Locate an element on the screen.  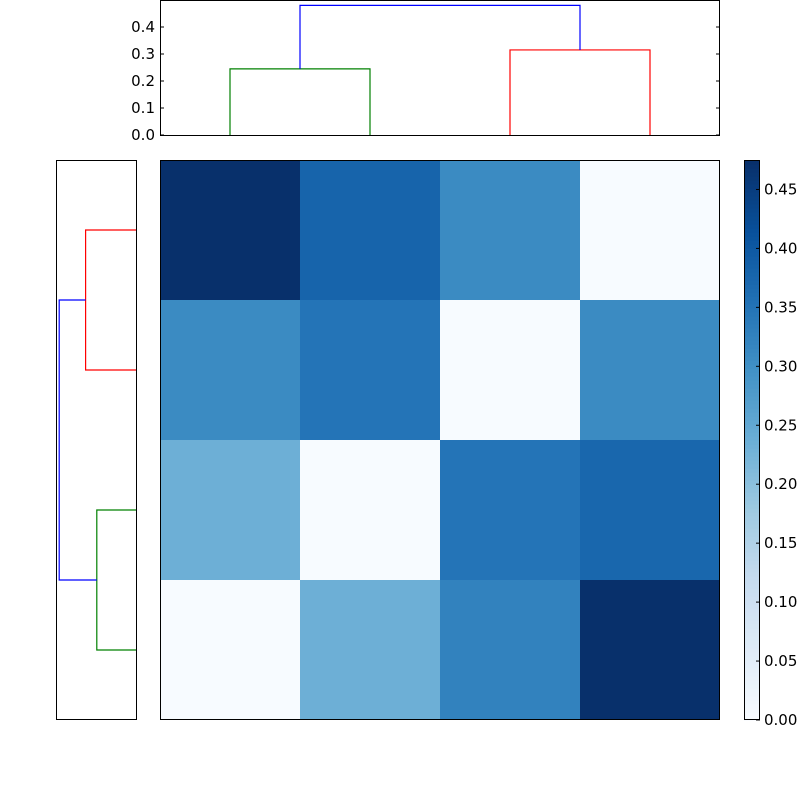
top-ytick-label: 0.0 is located at coordinates (143, 135).